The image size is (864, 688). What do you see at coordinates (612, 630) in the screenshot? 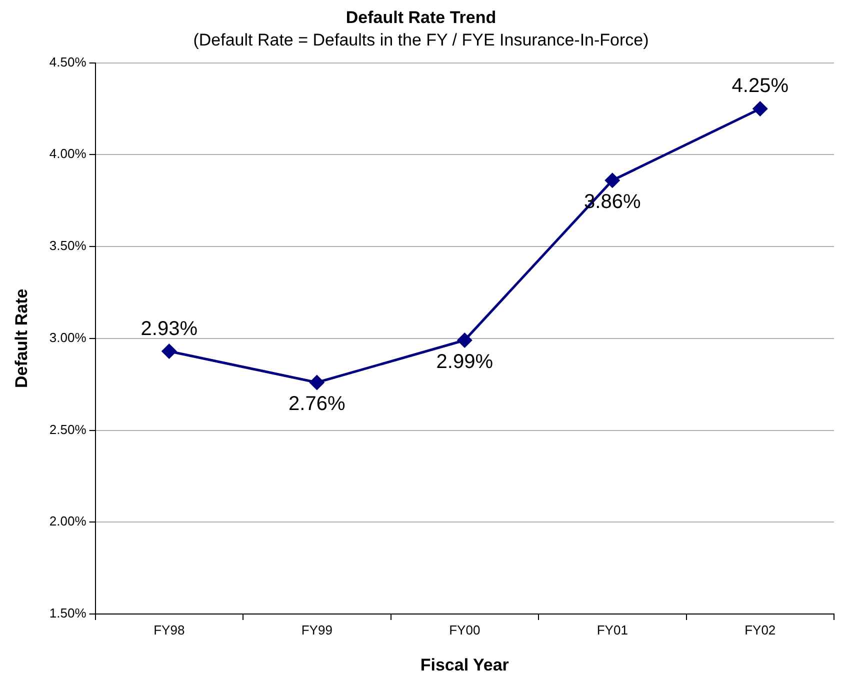
I see `x-tick-label: FY01` at bounding box center [612, 630].